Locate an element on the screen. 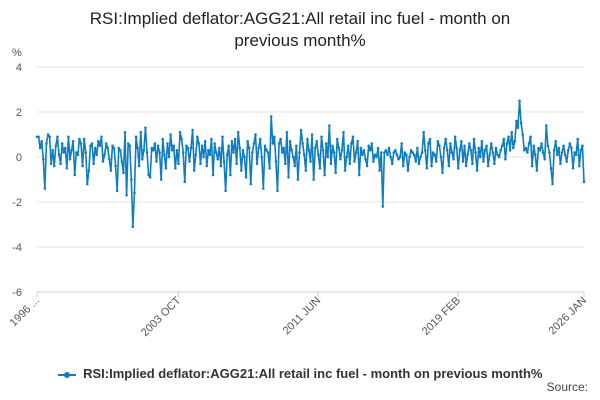  x-tick-label: 2019 FEB is located at coordinates (441, 316).